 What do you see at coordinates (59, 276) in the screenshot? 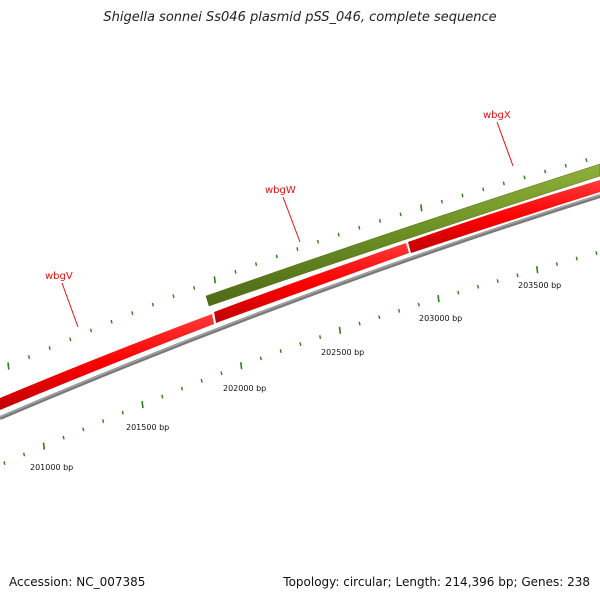
I see `gene-label: wbgV` at bounding box center [59, 276].